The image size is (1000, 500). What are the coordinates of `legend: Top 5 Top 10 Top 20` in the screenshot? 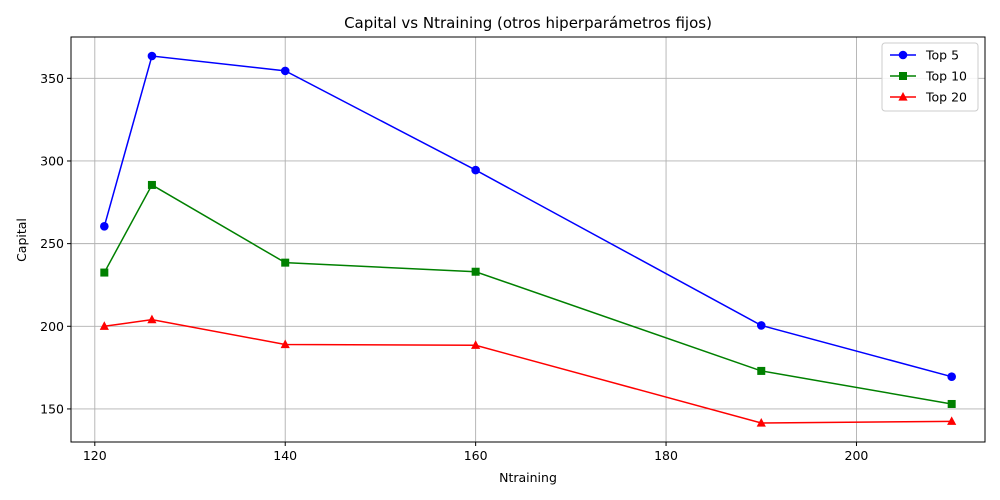 It's located at (930, 77).